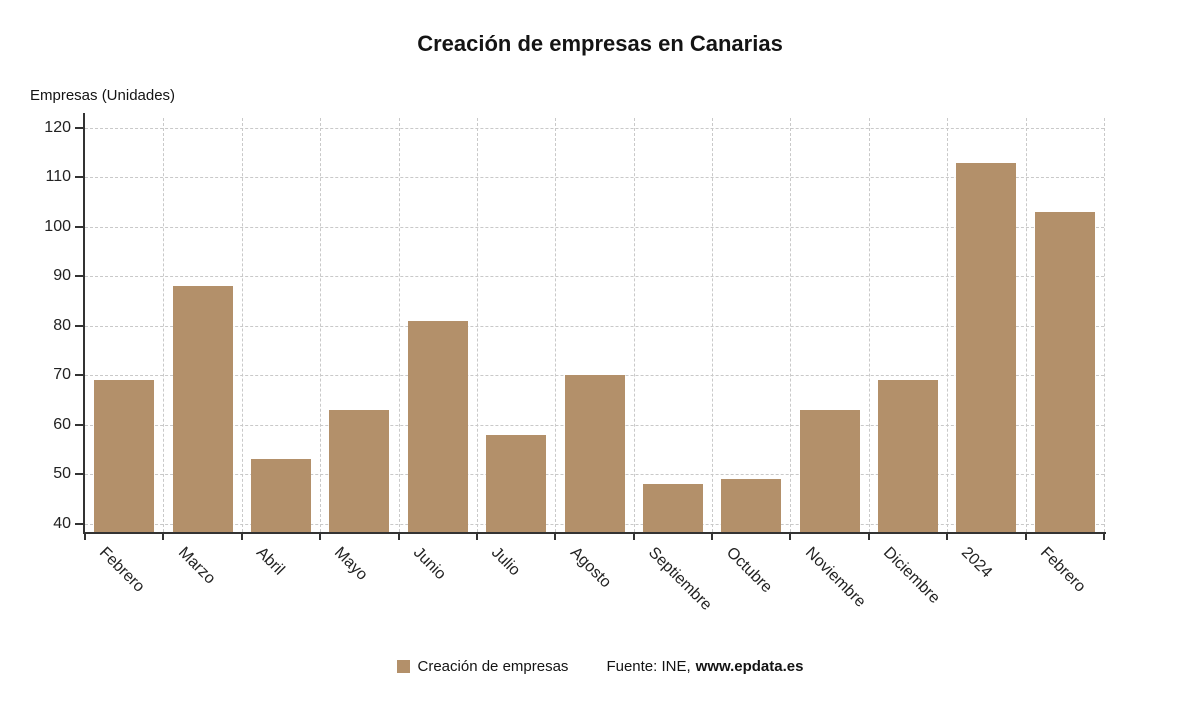 The height and width of the screenshot is (705, 1200). I want to click on source-prefix: Fuente: INE,, so click(648, 666).